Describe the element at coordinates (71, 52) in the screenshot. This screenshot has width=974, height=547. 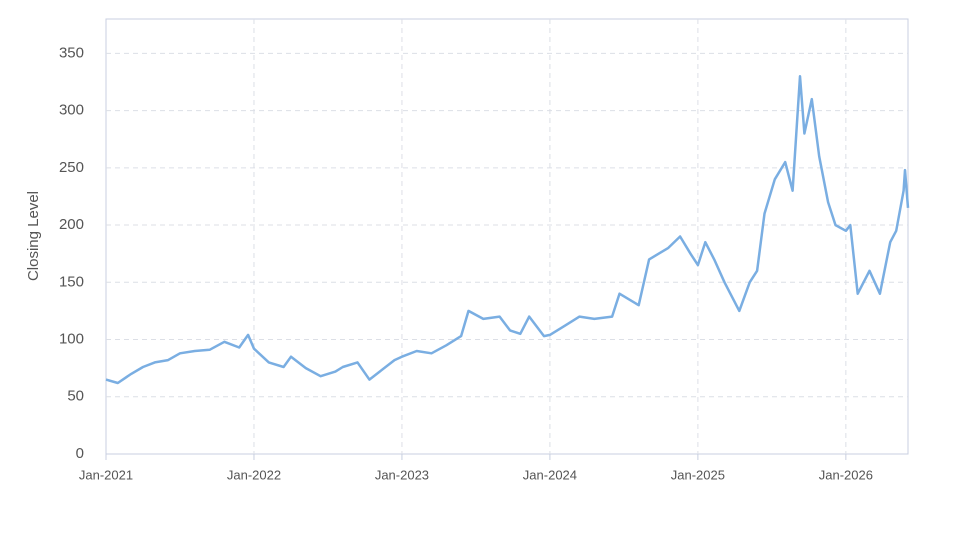
I see `y-tick-label: 350` at that location.